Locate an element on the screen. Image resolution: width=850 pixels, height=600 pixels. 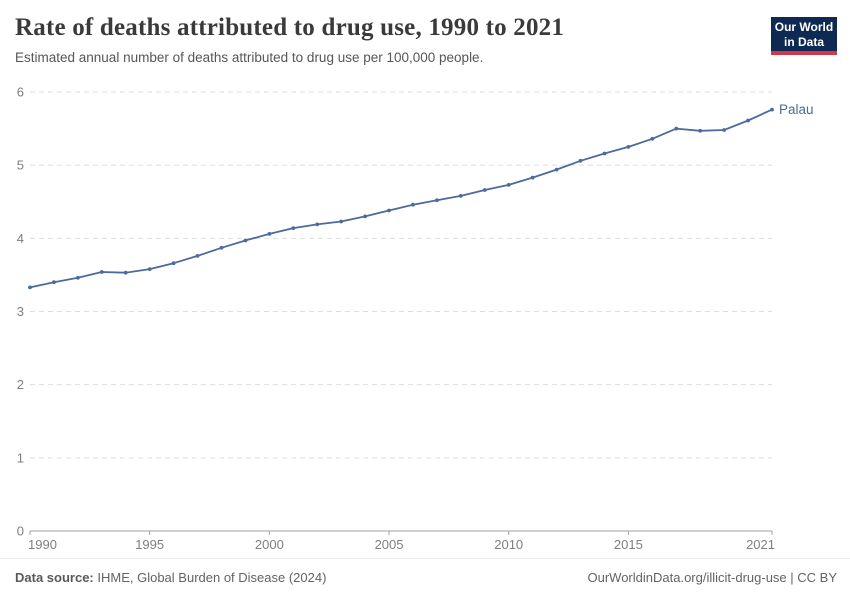
y-tick-label: 2 is located at coordinates (20, 384).